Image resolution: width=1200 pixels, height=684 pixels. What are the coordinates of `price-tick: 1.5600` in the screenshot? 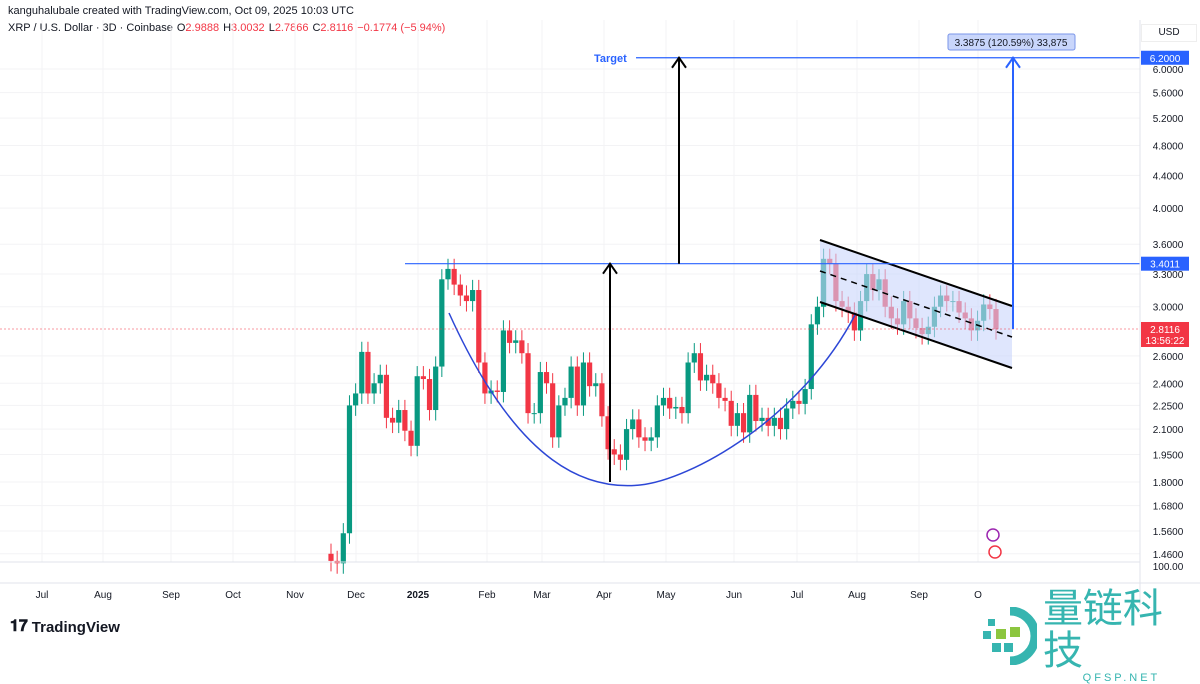 It's located at (1168, 532).